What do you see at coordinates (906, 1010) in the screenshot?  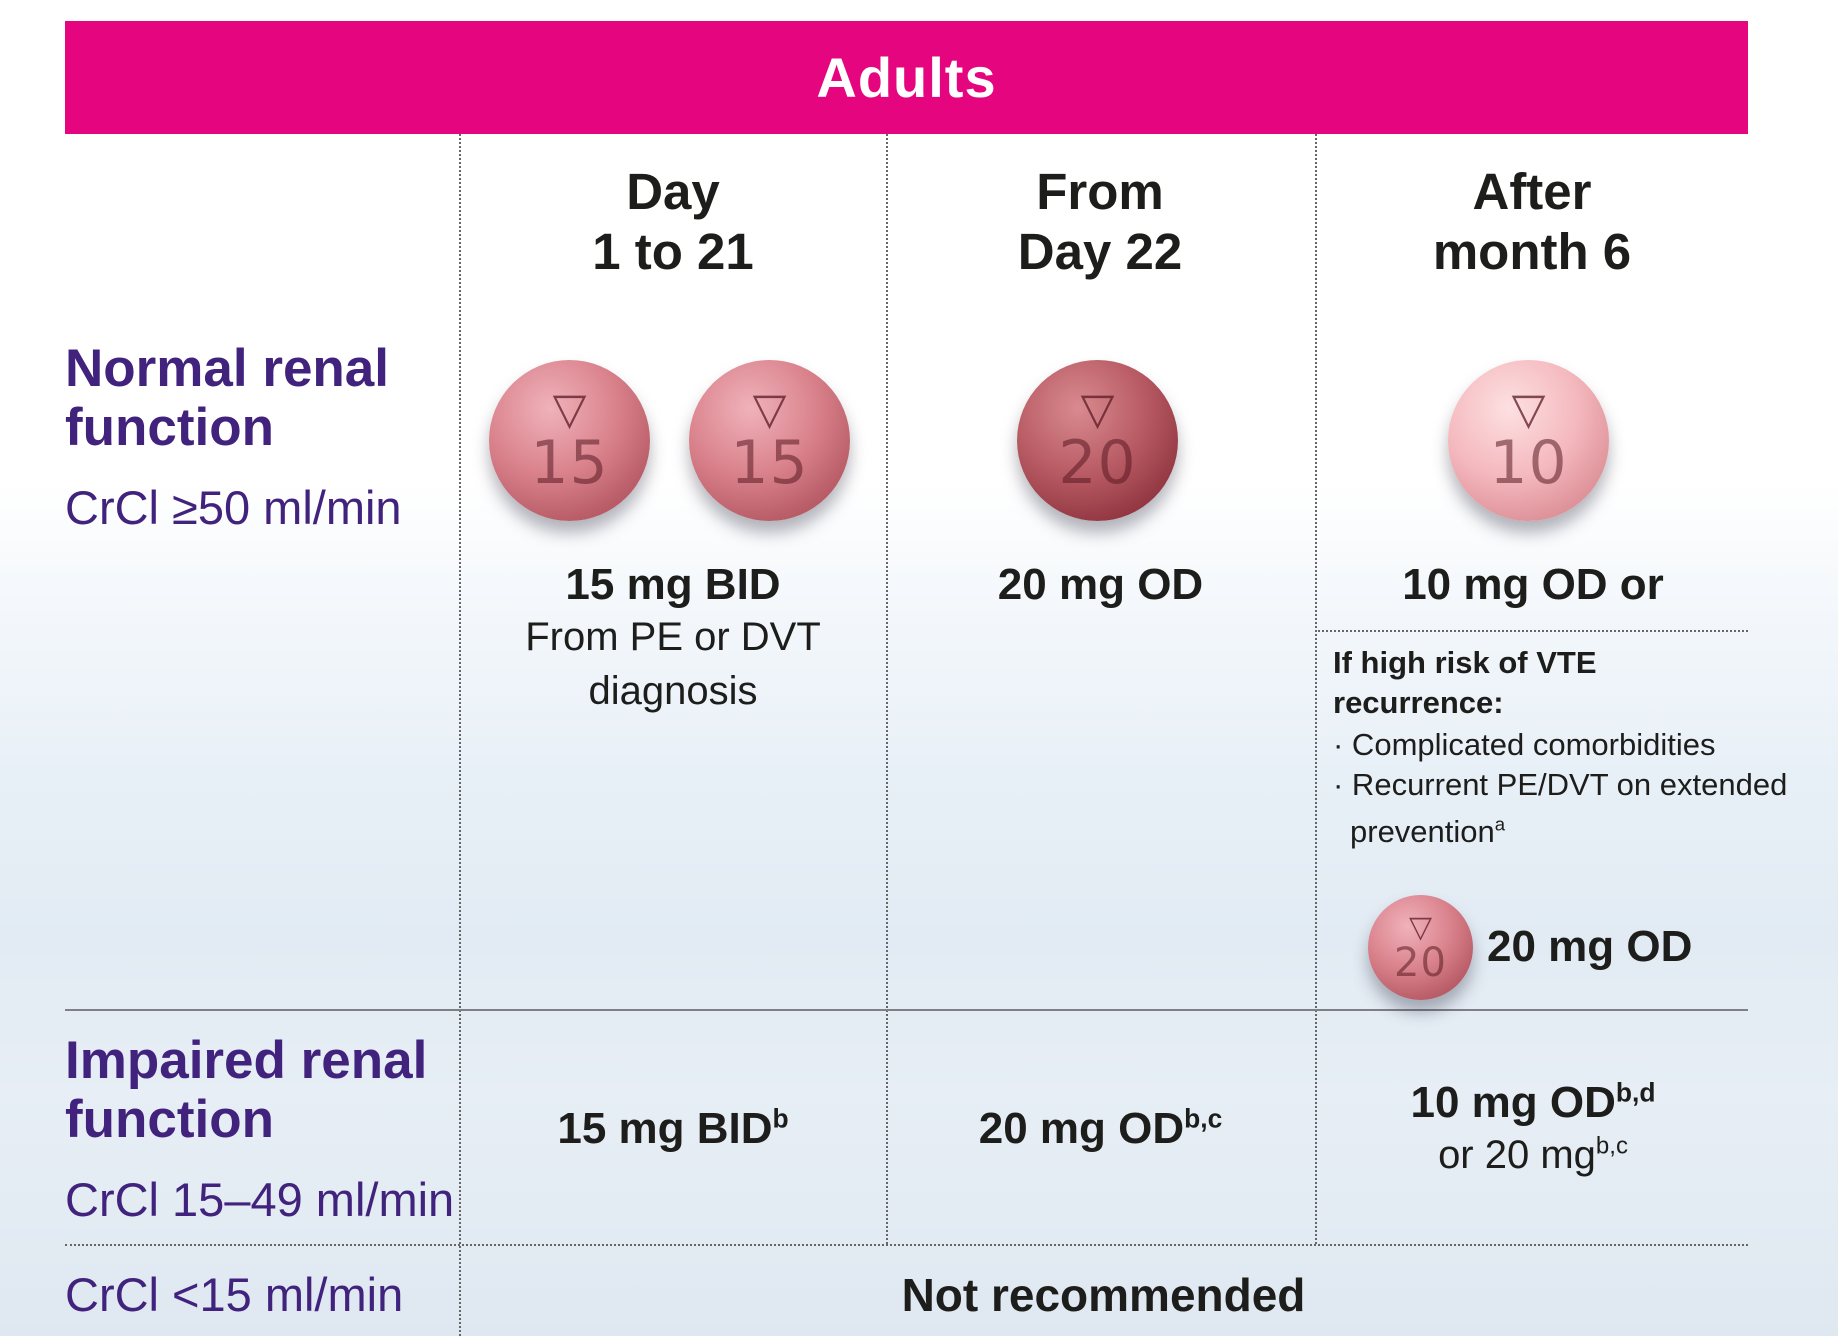 I see `row-divider-normal-impaired` at bounding box center [906, 1010].